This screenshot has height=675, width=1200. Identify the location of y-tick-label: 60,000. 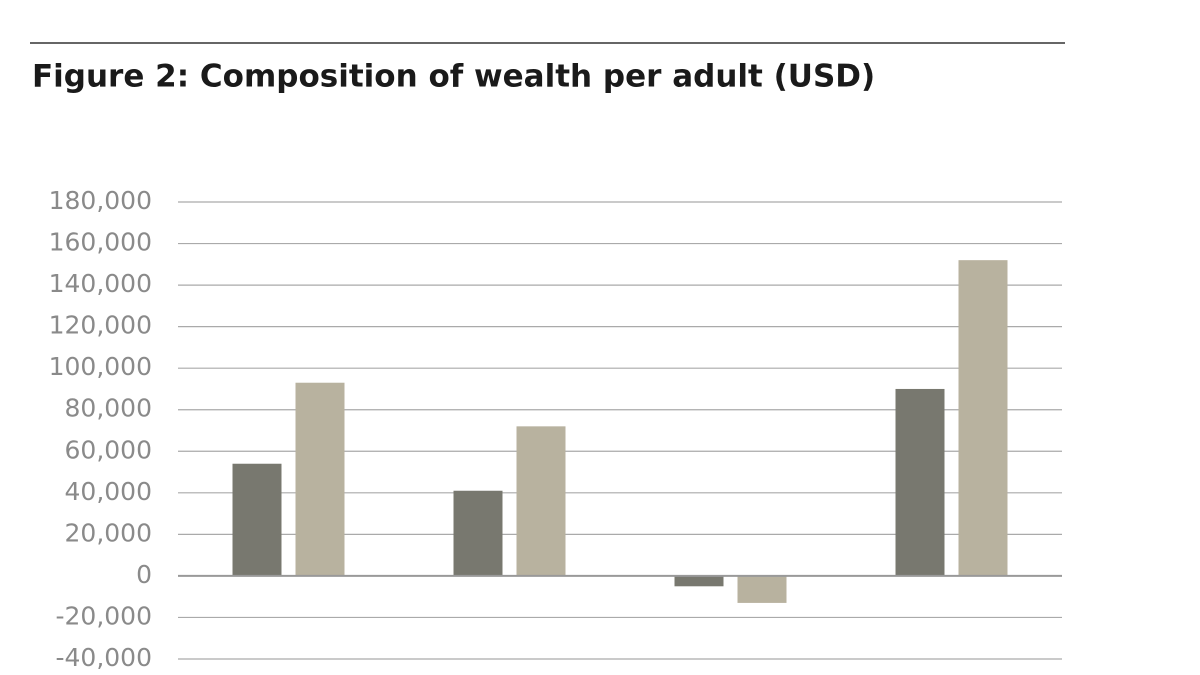
(108, 449).